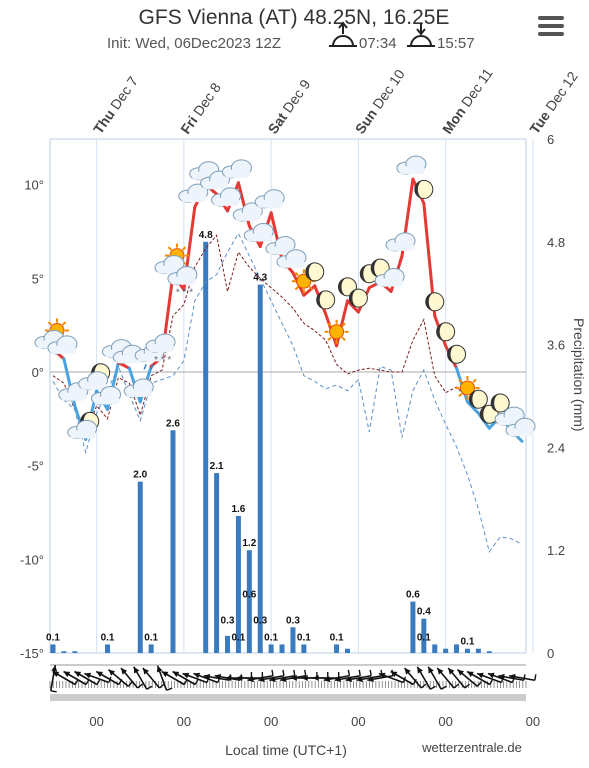 Image resolution: width=589 pixels, height=768 pixels. What do you see at coordinates (288, 697) in the screenshot?
I see `time-scrollbar` at bounding box center [288, 697].